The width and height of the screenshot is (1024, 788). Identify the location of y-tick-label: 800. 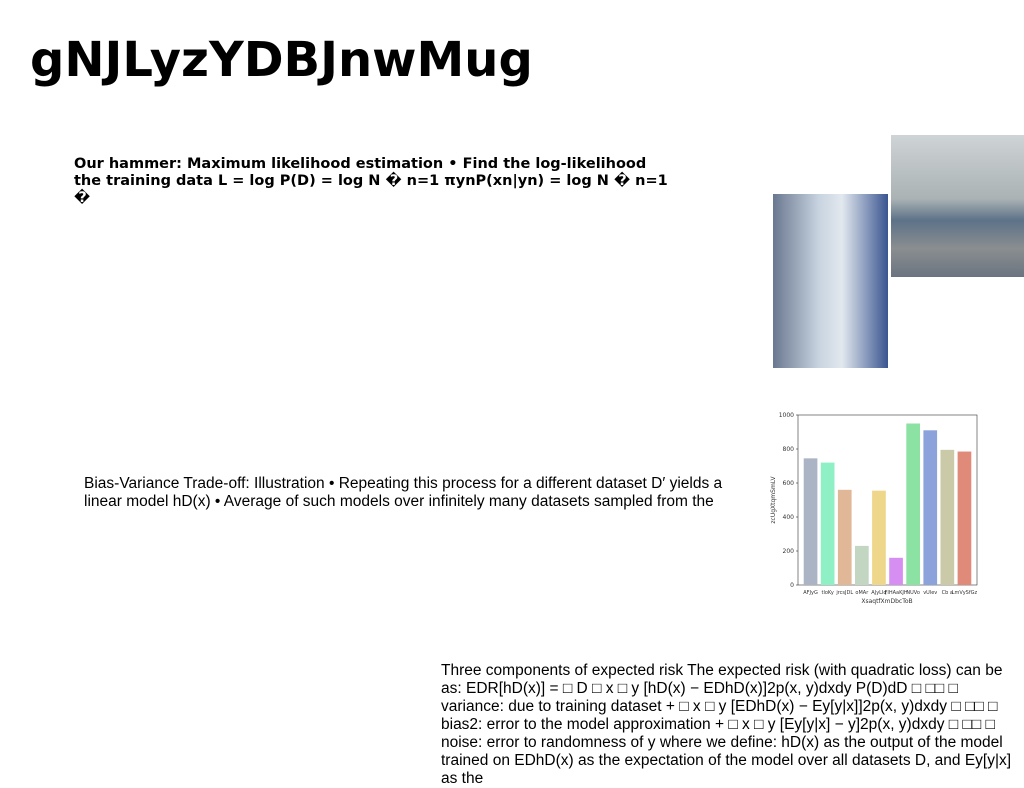
(789, 449).